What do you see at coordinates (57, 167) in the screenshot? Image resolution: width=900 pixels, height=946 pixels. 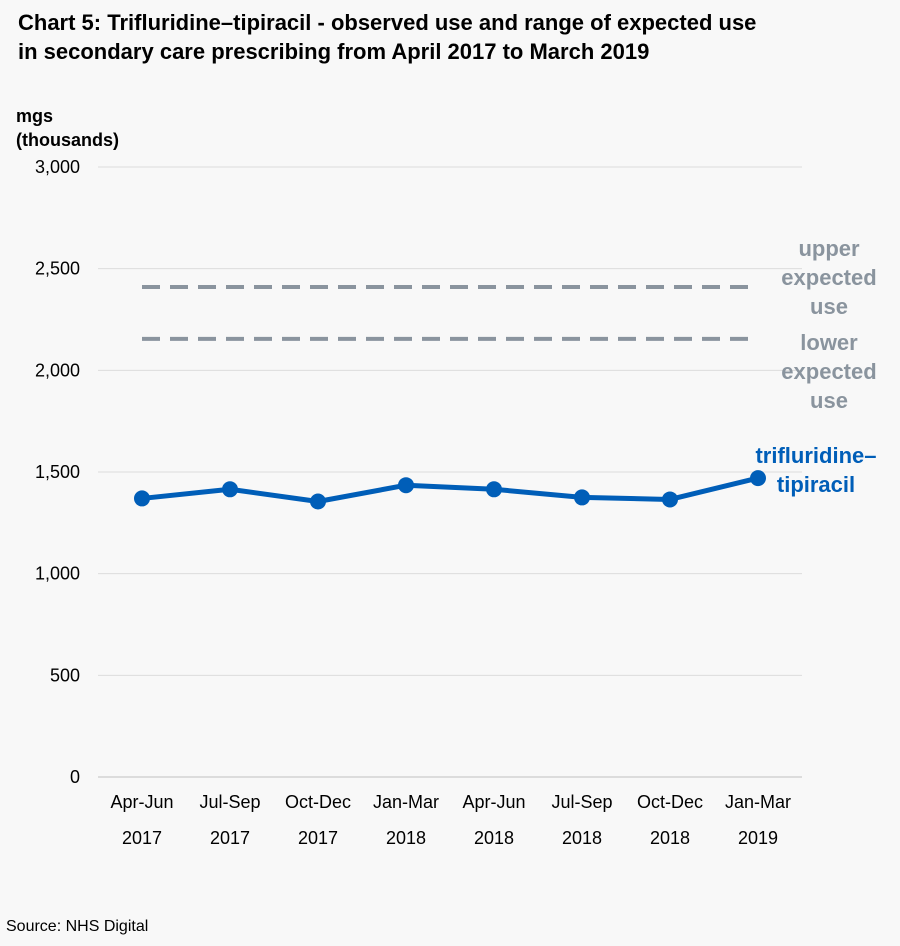 I see `y-tick-label: 3,000` at bounding box center [57, 167].